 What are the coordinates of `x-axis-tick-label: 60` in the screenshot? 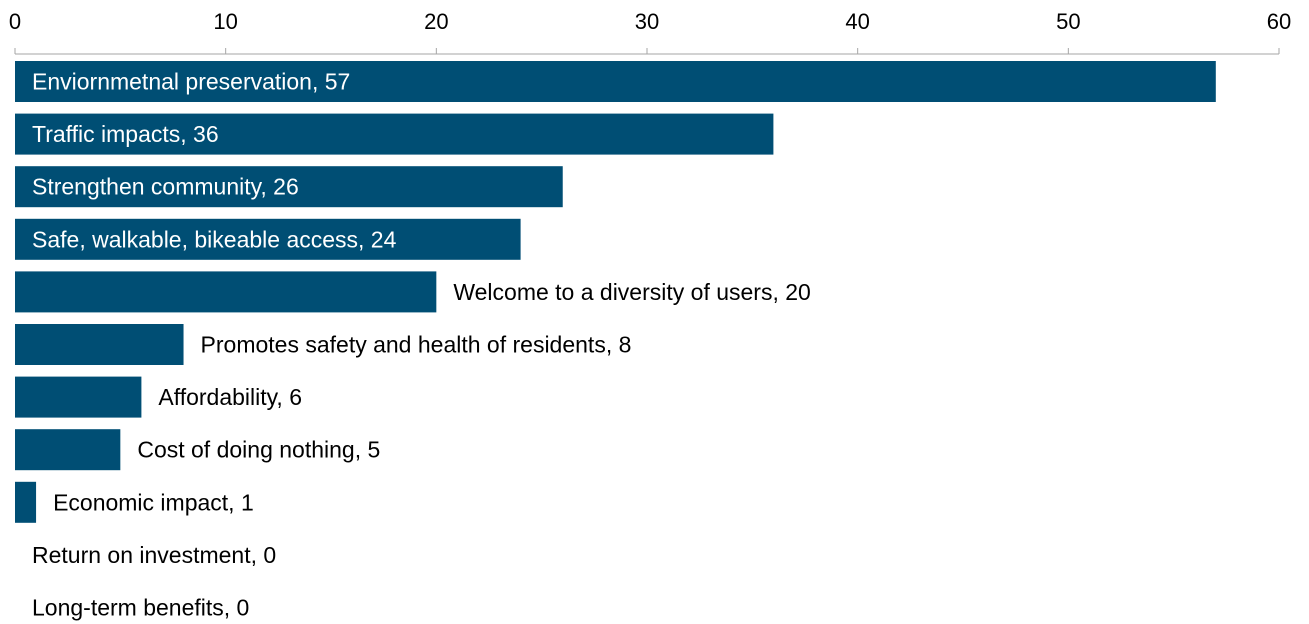 It's located at (1279, 21).